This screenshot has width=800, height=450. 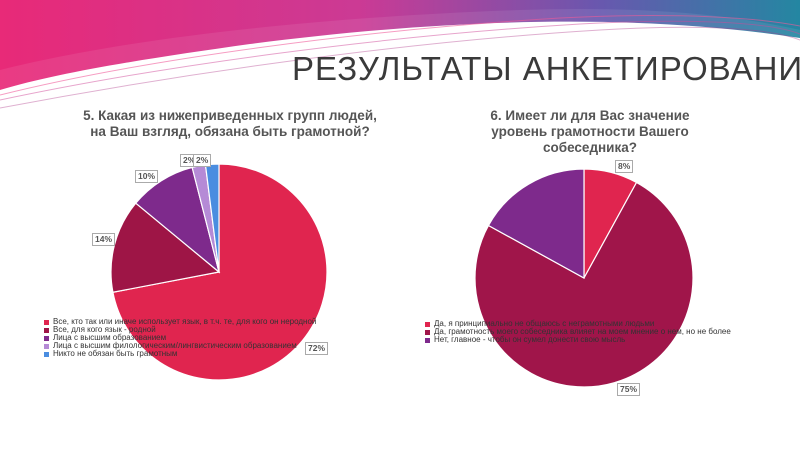 What do you see at coordinates (180, 330) in the screenshot?
I see `chart1-legend-item-2: Все, для кого язык - родной` at bounding box center [180, 330].